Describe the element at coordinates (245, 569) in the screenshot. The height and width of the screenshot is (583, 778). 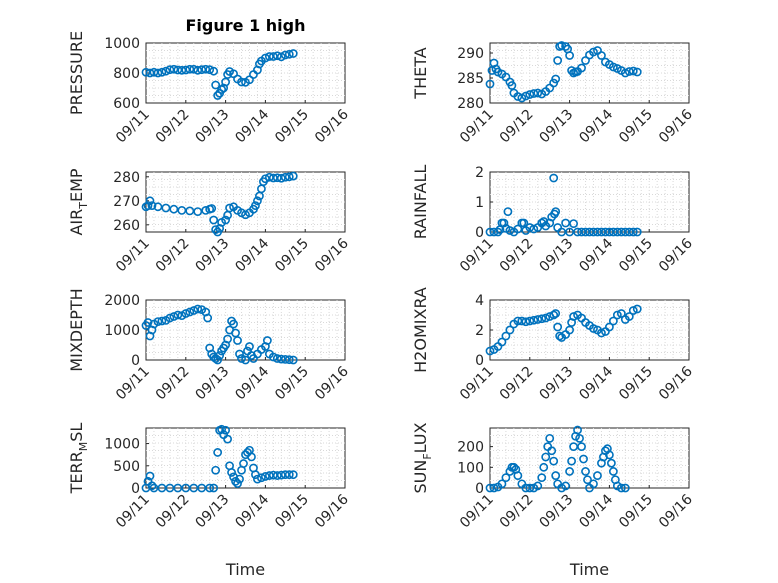
I see `x-axis-label: Time` at that location.